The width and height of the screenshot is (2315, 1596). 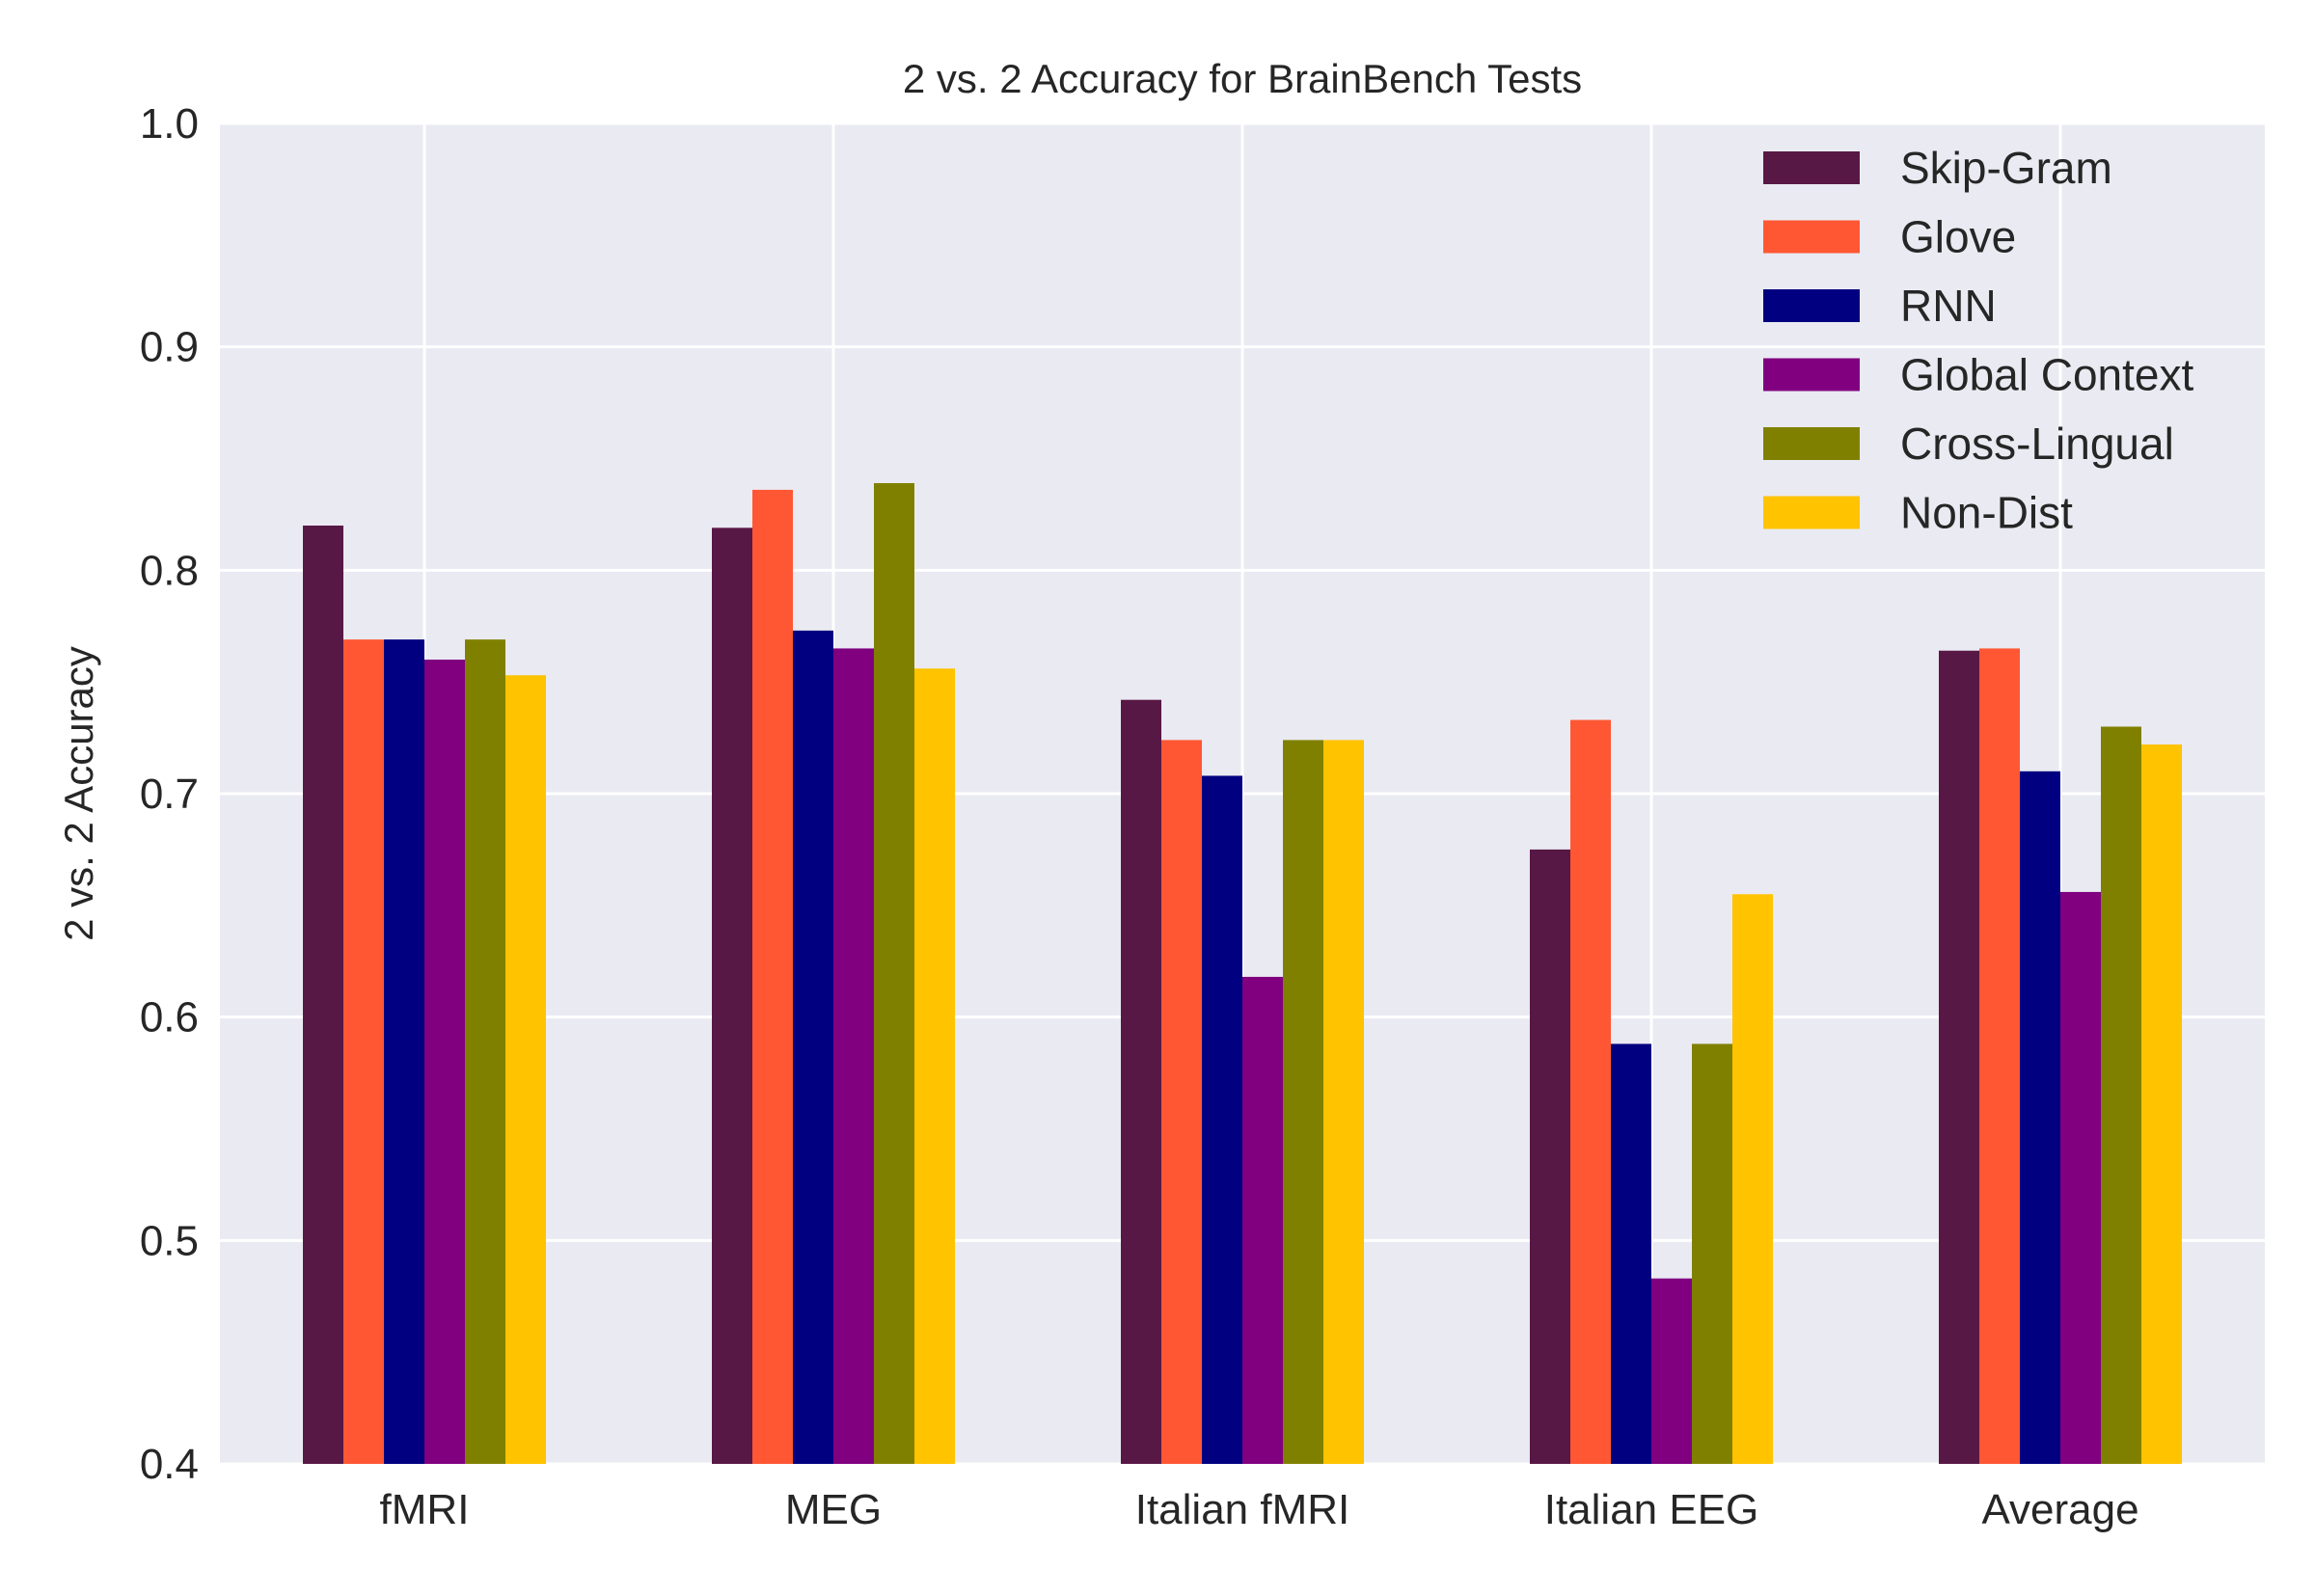 I want to click on y-axis-ticks: 0.4 0.5 0.6 0.7 0.8 0.9 1.0, so click(x=170, y=794).